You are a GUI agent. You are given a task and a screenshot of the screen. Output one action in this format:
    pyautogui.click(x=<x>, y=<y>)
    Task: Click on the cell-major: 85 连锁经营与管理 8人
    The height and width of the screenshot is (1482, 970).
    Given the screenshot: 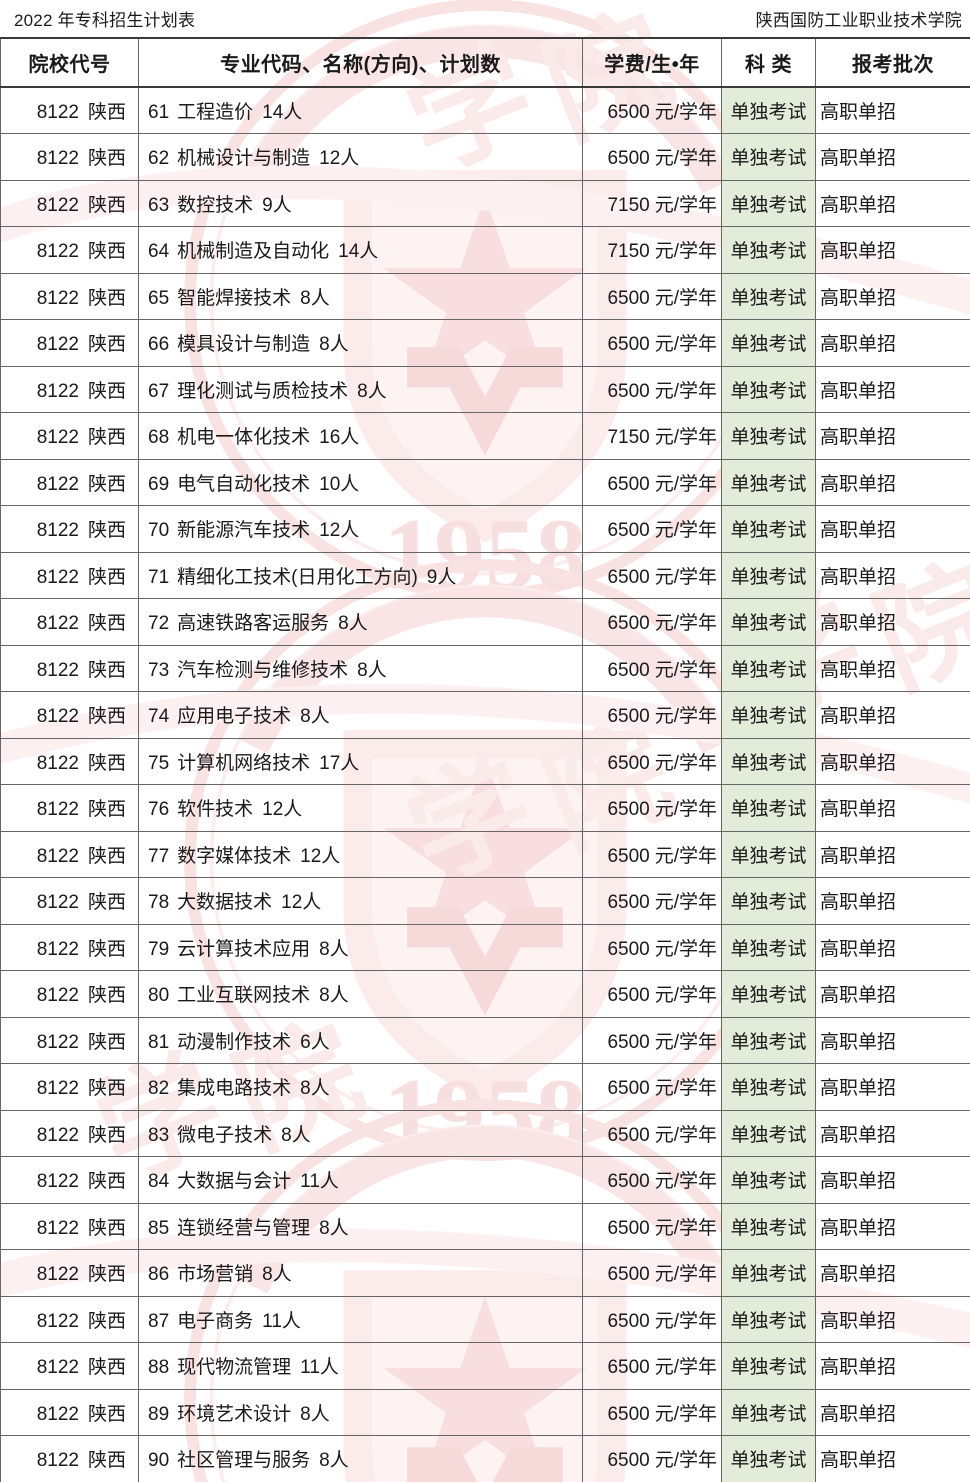 What is the action you would take?
    pyautogui.click(x=360, y=1226)
    